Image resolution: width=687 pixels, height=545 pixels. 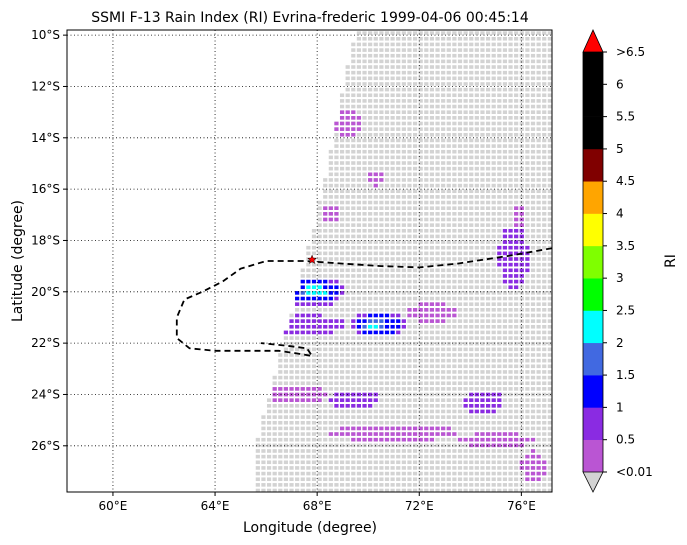 What do you see at coordinates (620, 278) in the screenshot?
I see `colorbar-tick-label: 3` at bounding box center [620, 278].